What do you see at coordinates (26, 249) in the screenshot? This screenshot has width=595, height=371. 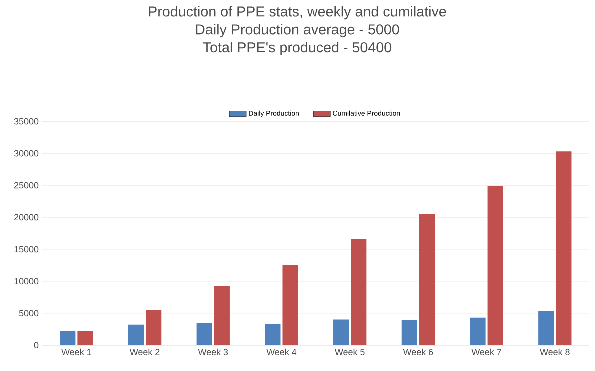 I see `y-tick-label: 15000` at bounding box center [26, 249].